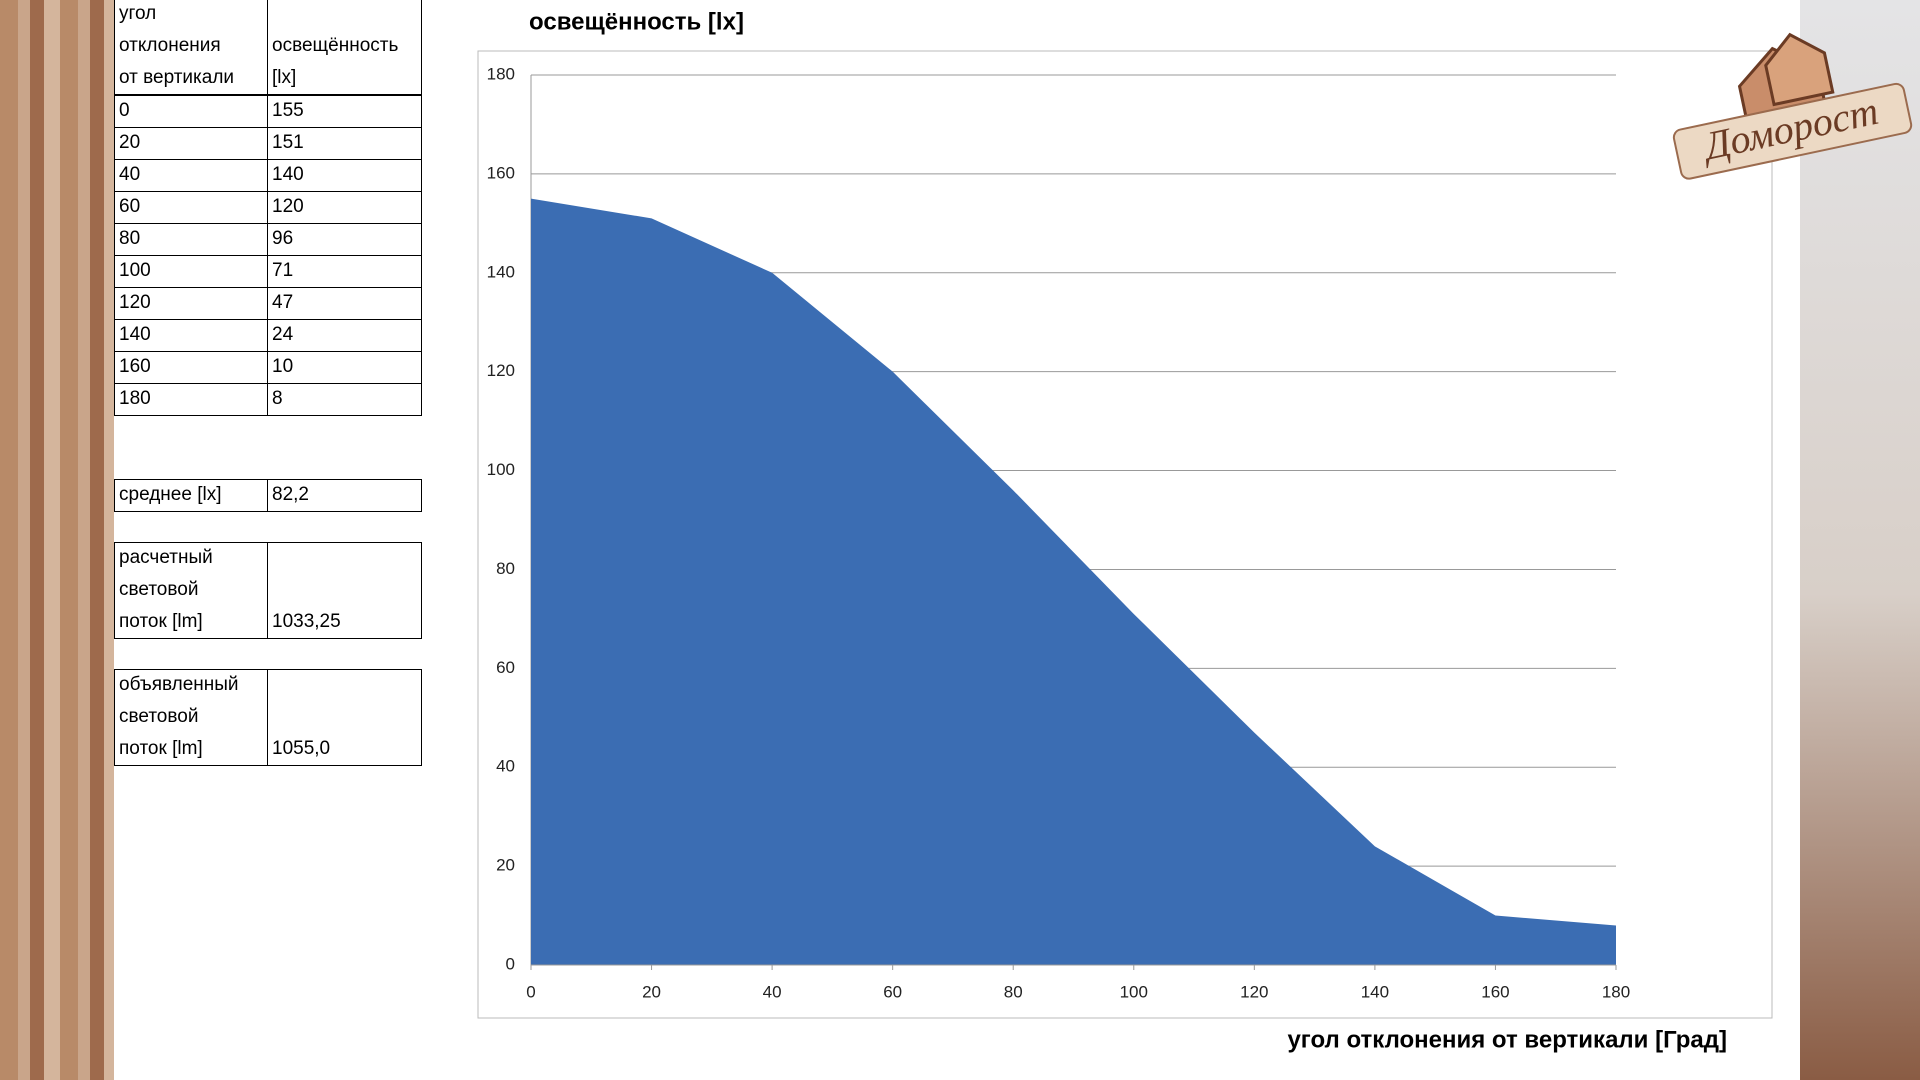 The height and width of the screenshot is (1080, 1920). I want to click on summary-label: расчетный световой поток [lm], so click(191, 590).